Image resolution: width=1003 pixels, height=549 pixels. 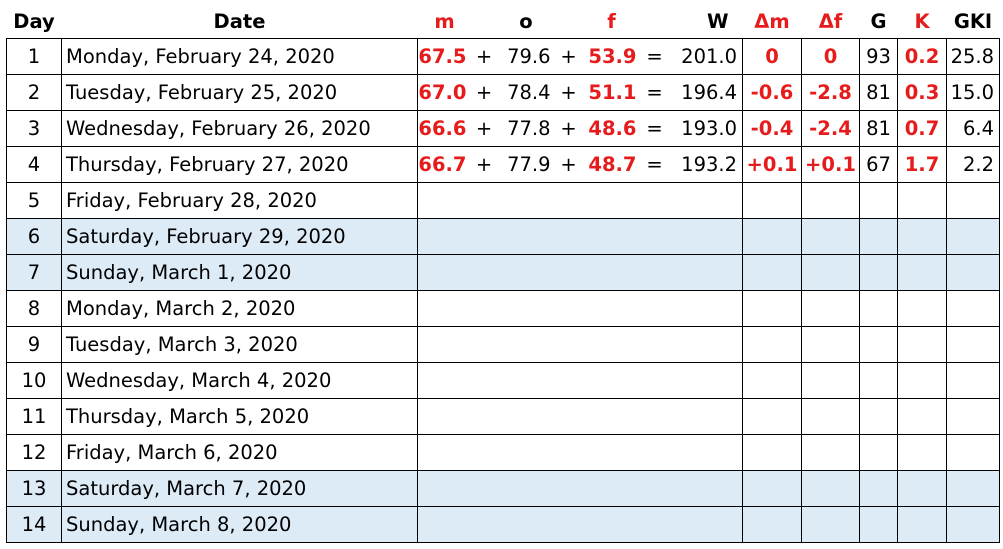 What do you see at coordinates (239, 128) in the screenshot?
I see `date-cell: Wednesday, February 26, 2020` at bounding box center [239, 128].